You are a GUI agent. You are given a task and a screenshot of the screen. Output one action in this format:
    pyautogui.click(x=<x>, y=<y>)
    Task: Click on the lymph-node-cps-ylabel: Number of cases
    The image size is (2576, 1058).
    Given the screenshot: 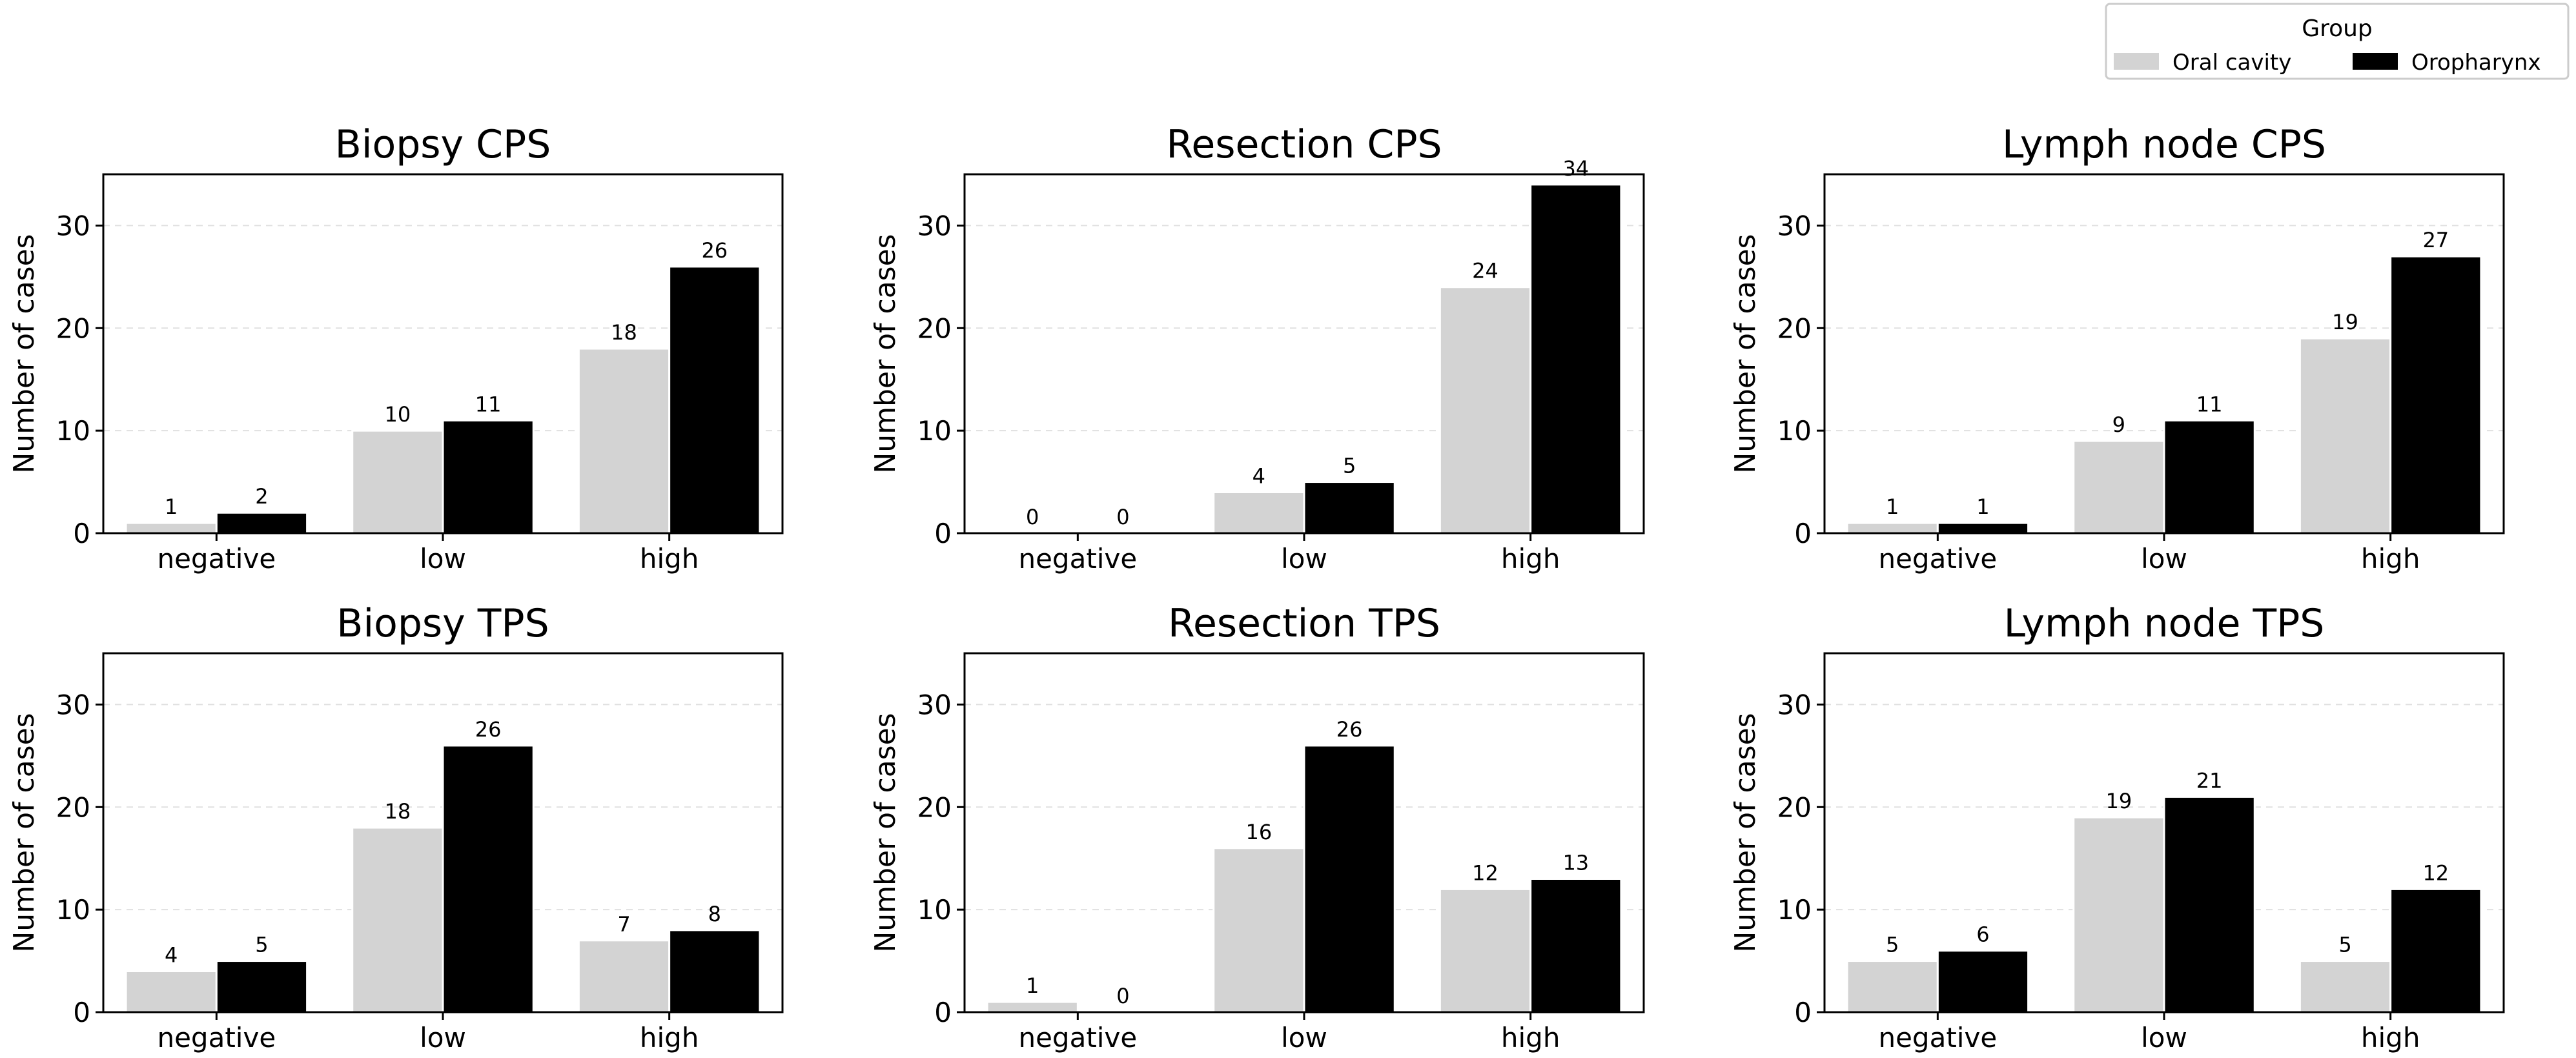 What is the action you would take?
    pyautogui.click(x=1745, y=354)
    